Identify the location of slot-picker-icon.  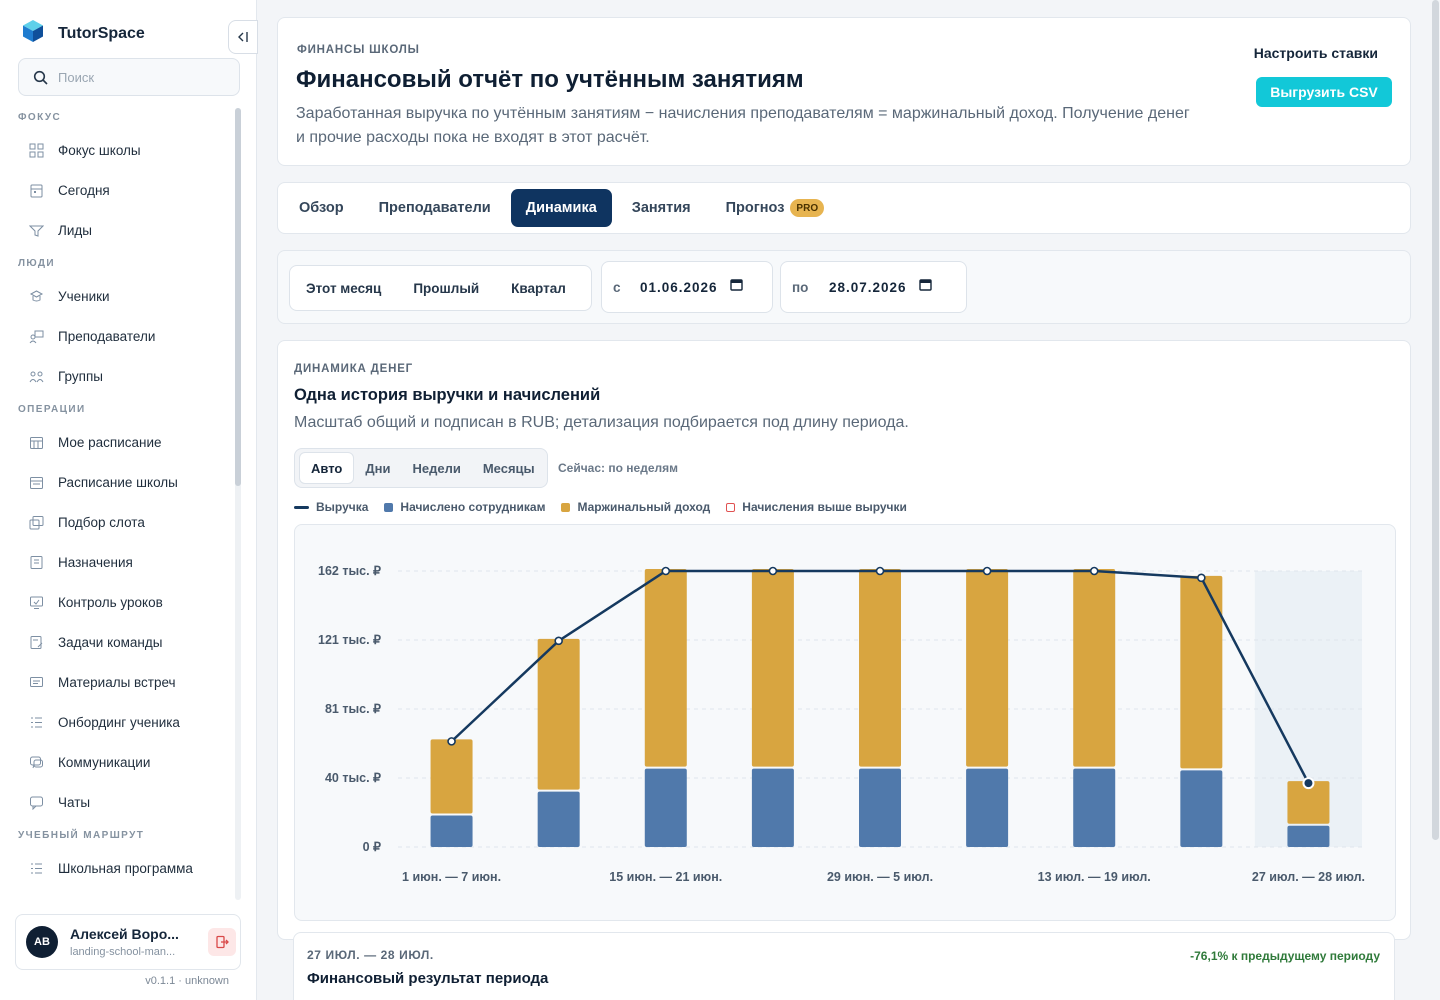
(36, 522).